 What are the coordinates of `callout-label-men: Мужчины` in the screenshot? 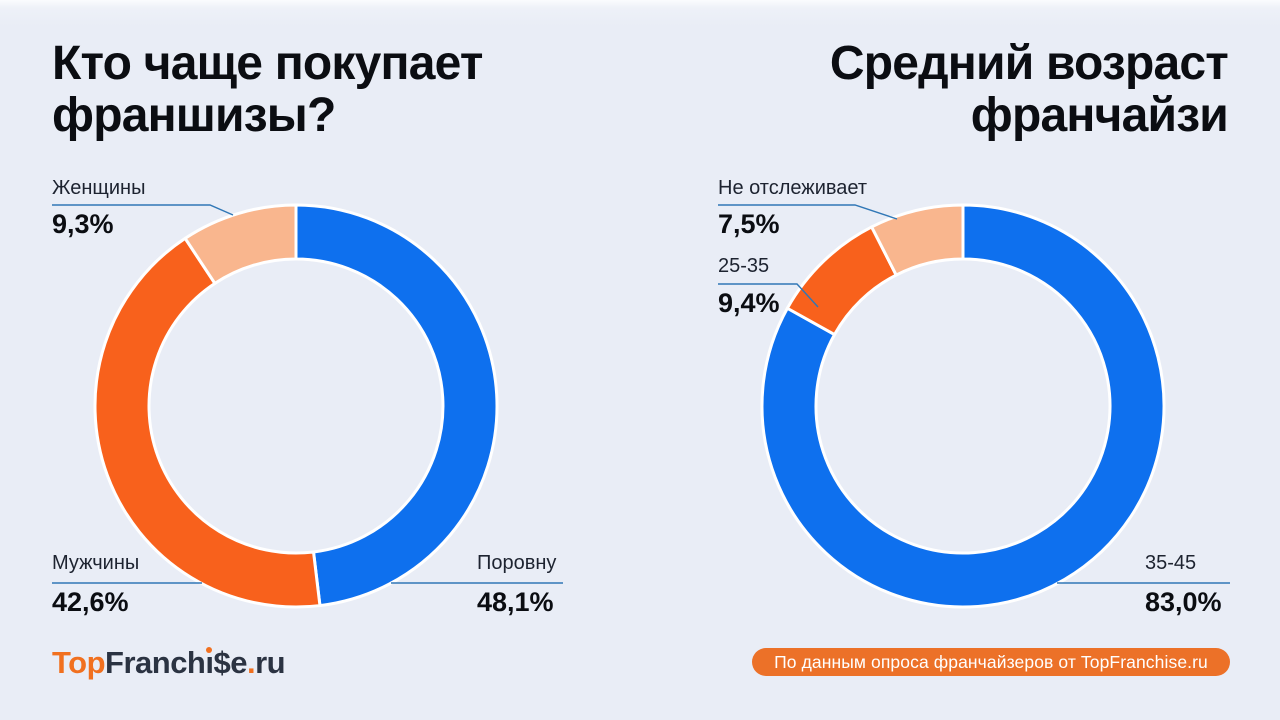 It's located at (96, 563).